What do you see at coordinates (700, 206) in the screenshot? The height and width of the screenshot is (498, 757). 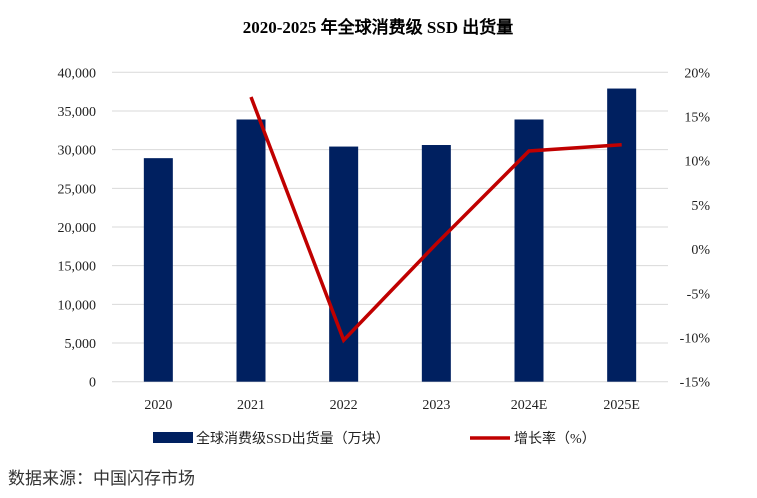 I see `y-right-tick-label: 5%` at bounding box center [700, 206].